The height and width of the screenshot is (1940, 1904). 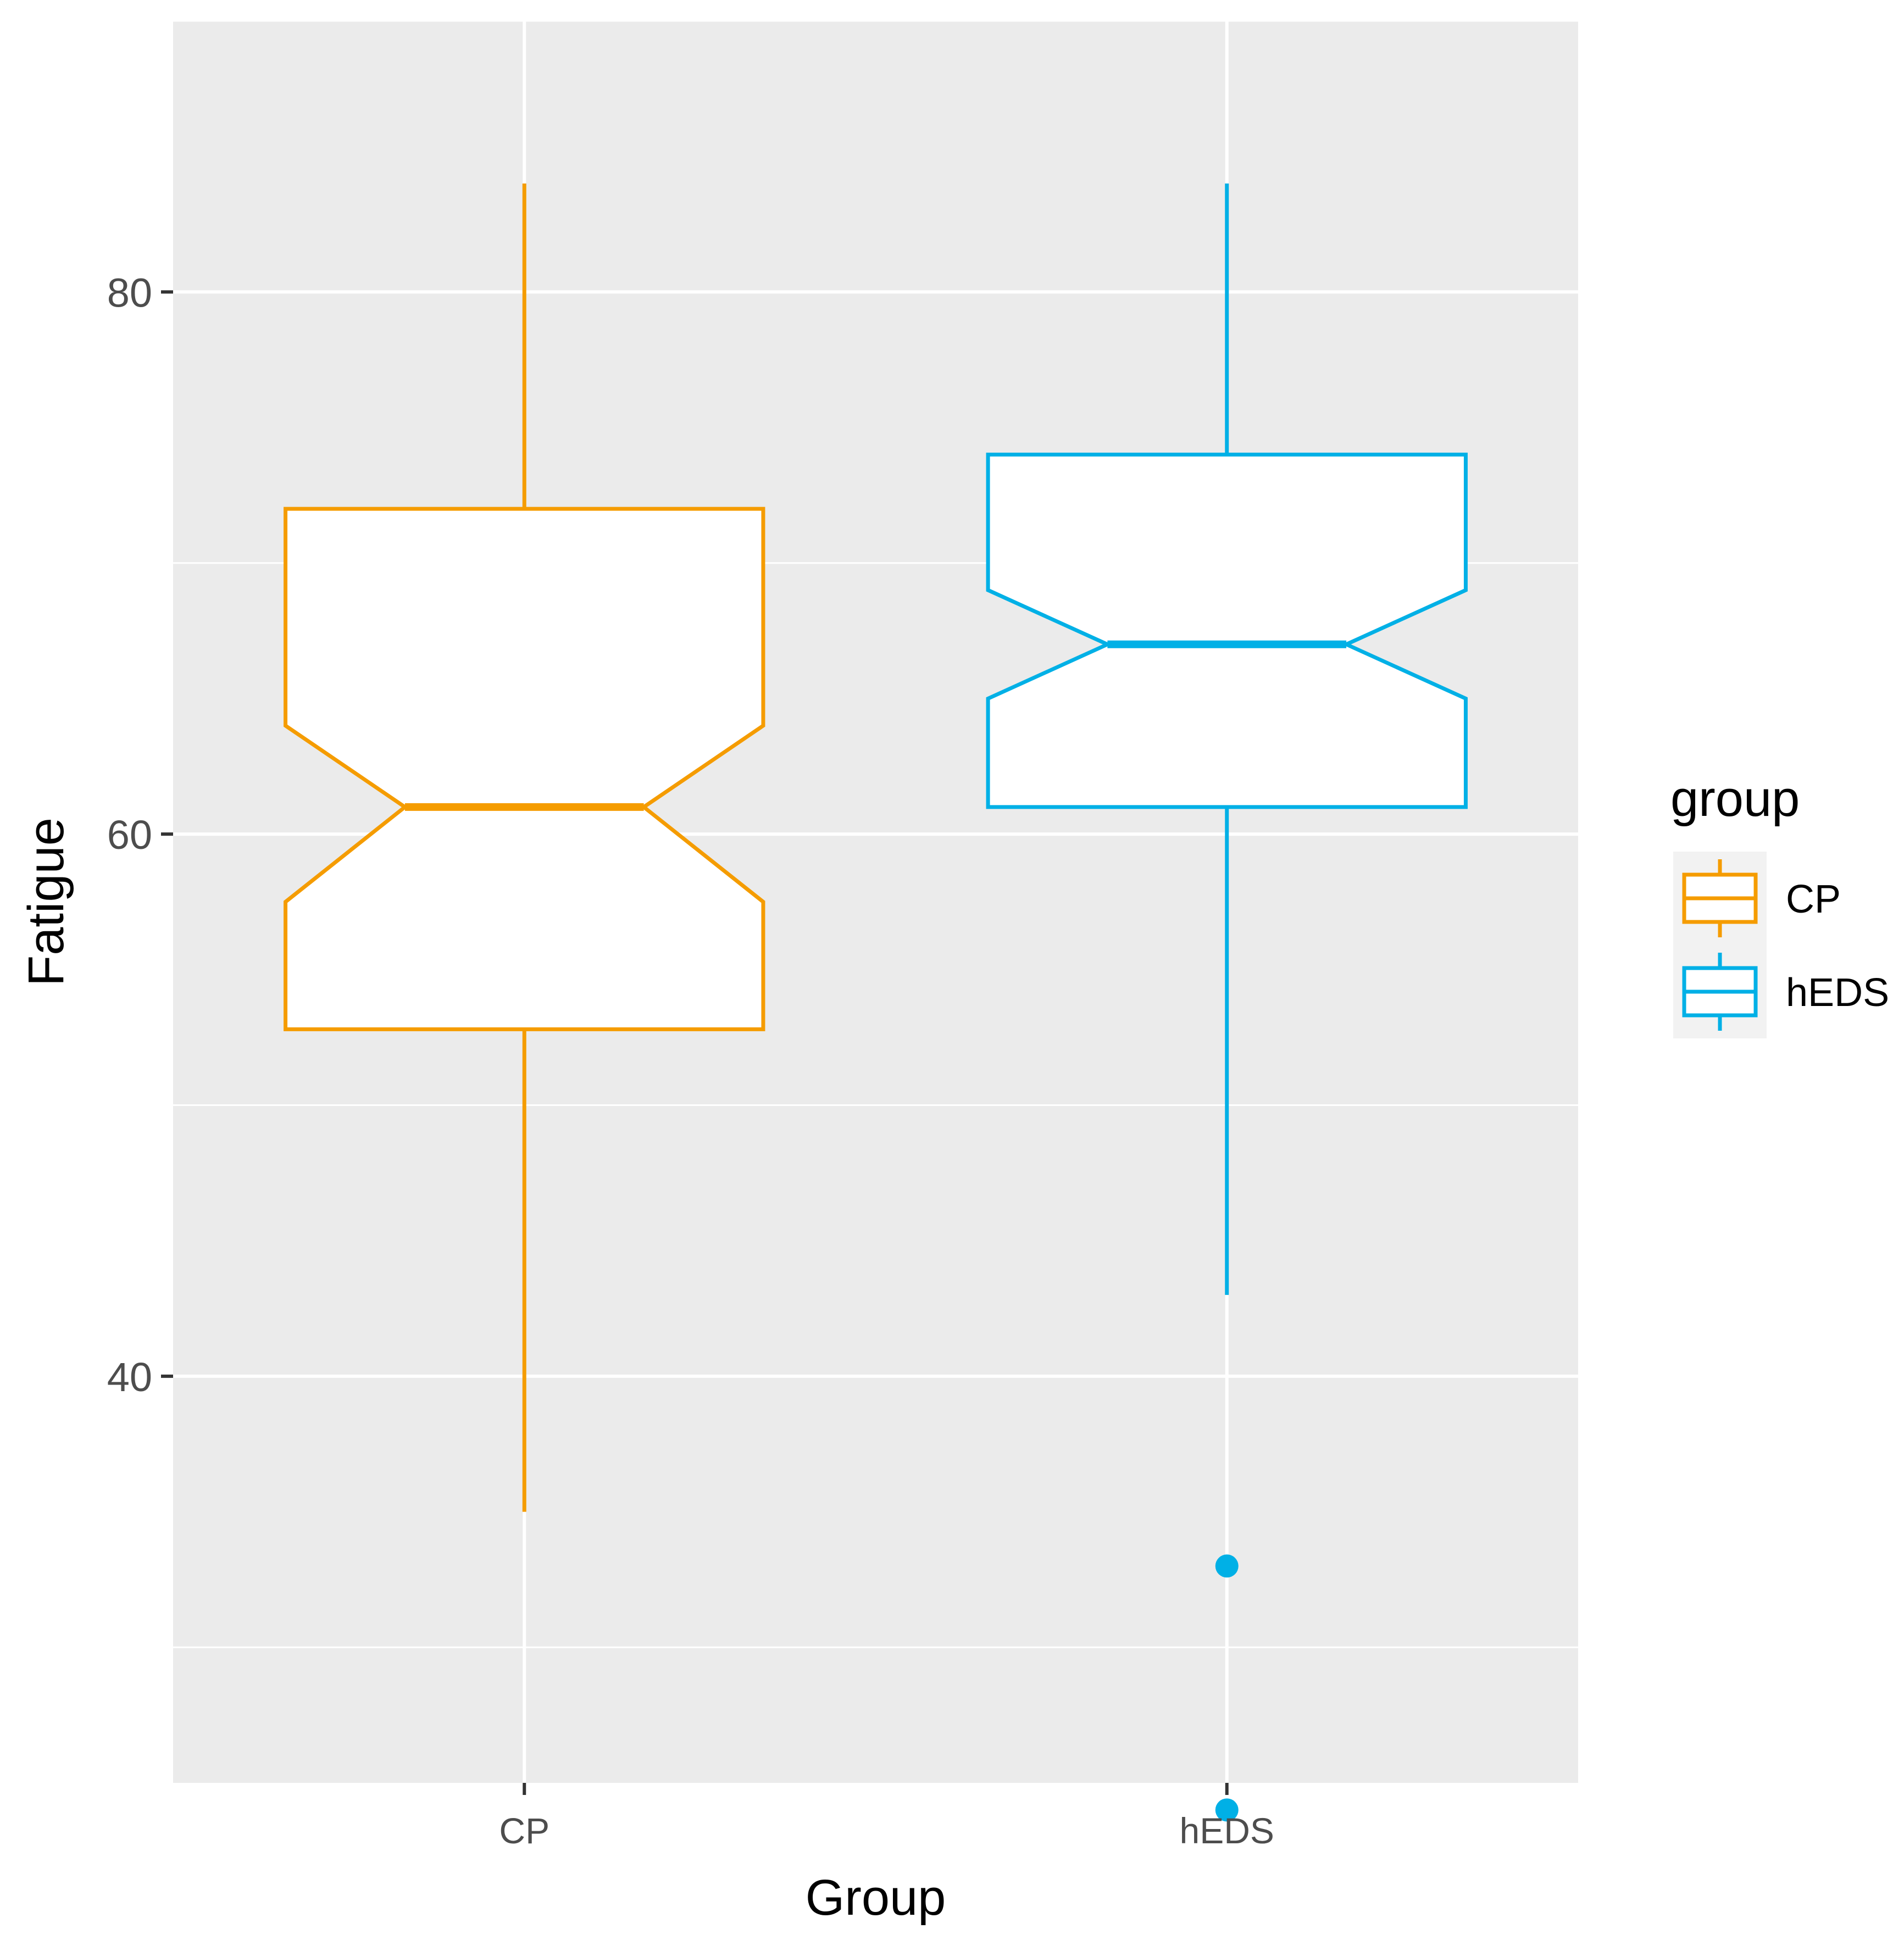 I want to click on y-tick-label: 60, so click(x=129, y=835).